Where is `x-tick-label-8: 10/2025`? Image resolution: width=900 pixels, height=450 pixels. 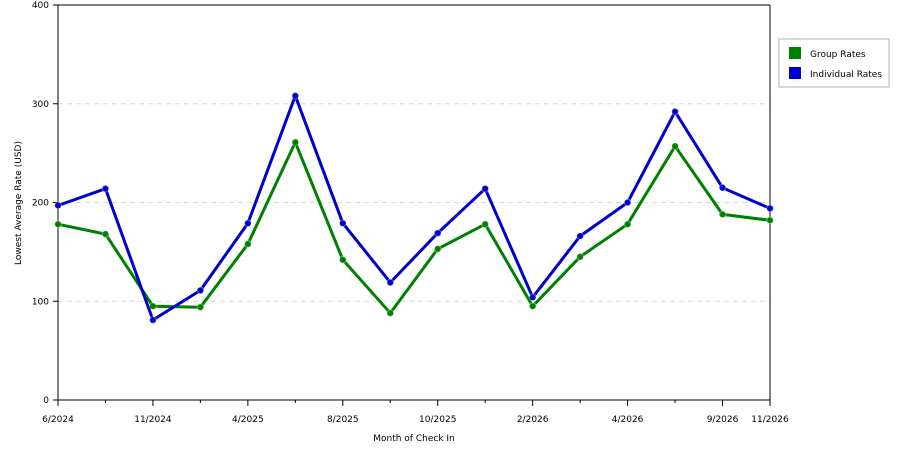
x-tick-label-8: 10/2025 is located at coordinates (437, 420).